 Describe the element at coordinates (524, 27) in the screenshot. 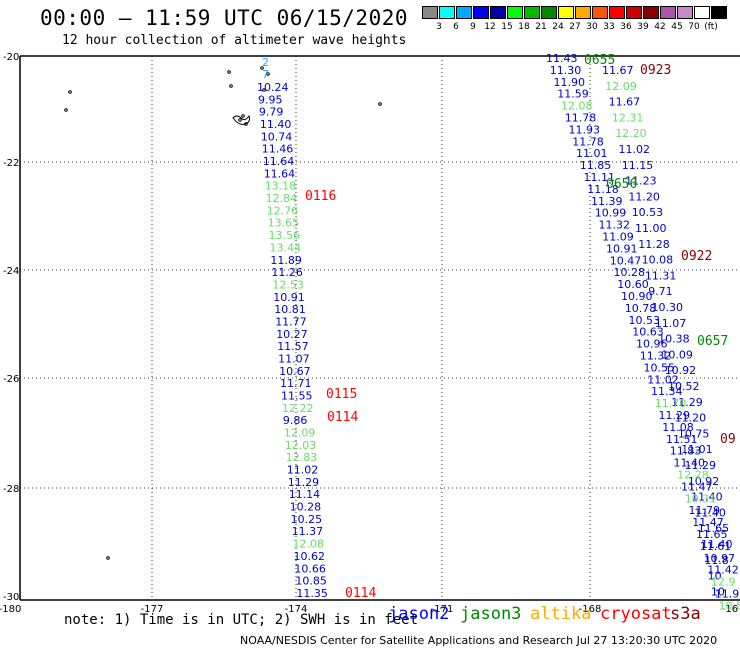

I see `colorbar-label: 18` at that location.